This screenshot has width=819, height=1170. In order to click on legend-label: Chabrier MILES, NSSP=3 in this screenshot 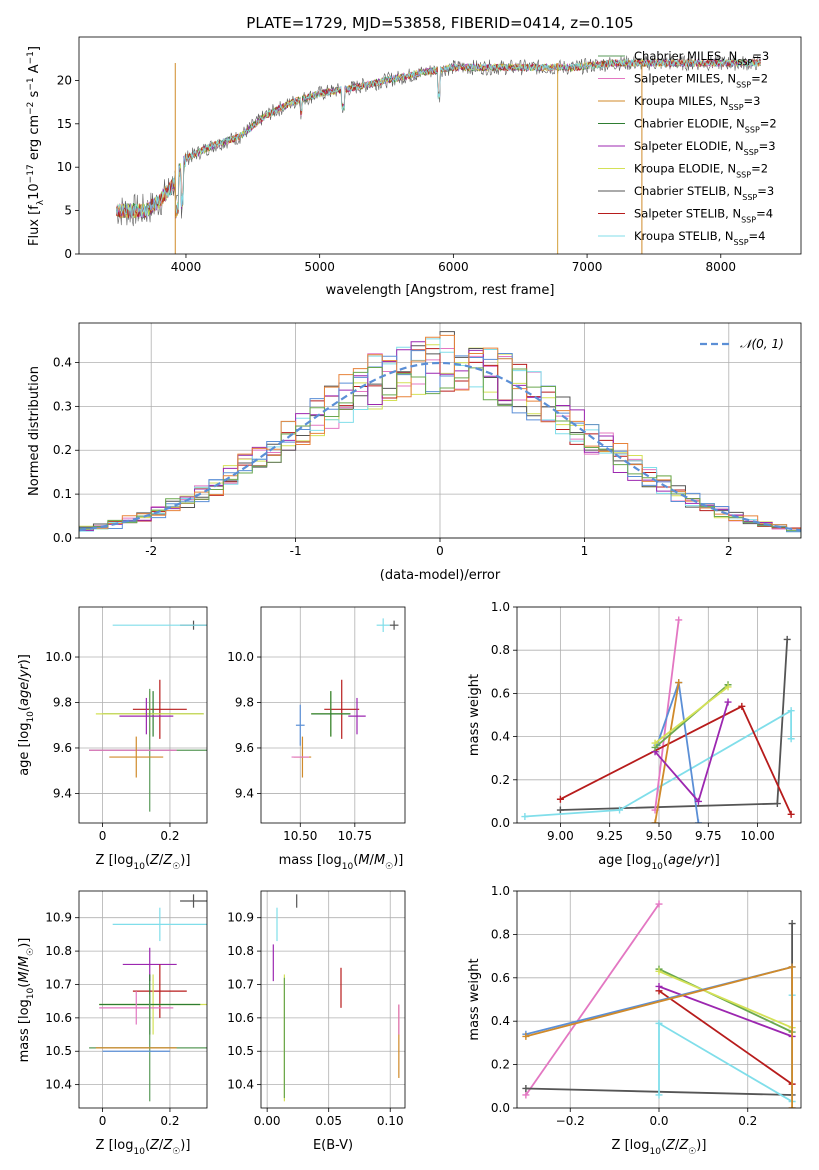, I will do `click(701, 58)`.